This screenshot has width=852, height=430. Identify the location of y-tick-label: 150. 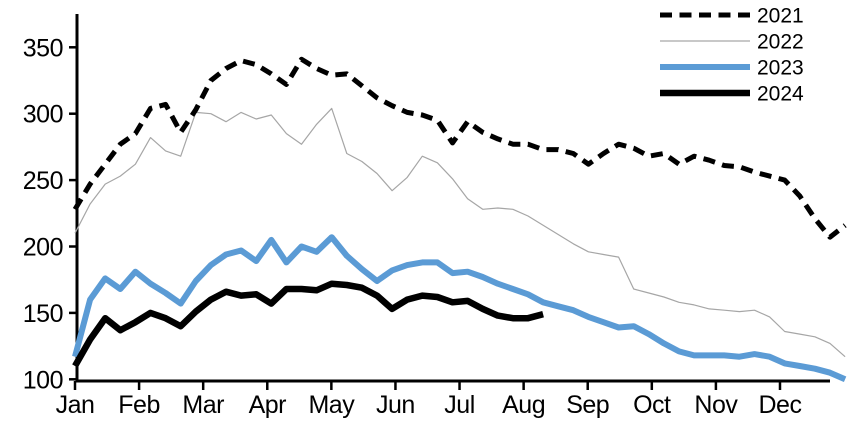
(43, 314).